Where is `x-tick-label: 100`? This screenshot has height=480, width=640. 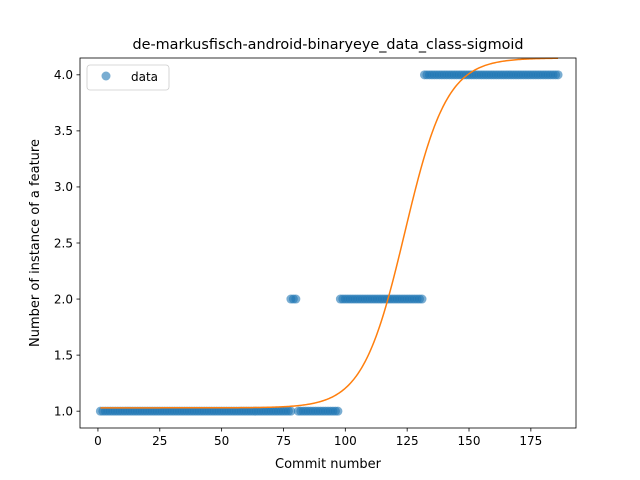
x-tick-label: 100 is located at coordinates (345, 441).